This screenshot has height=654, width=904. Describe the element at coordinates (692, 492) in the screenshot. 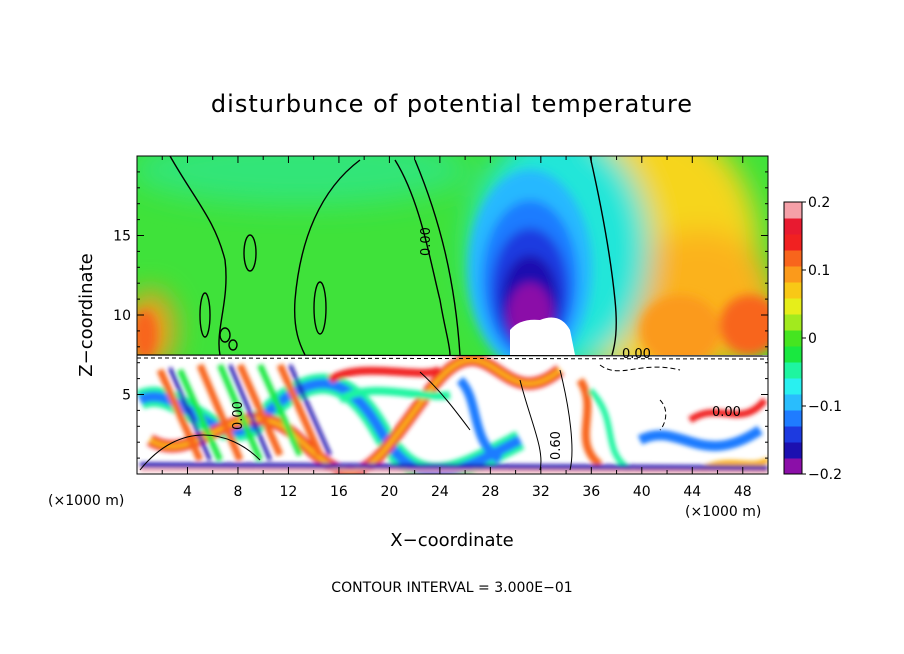

I see `x-tick-label: 44` at that location.